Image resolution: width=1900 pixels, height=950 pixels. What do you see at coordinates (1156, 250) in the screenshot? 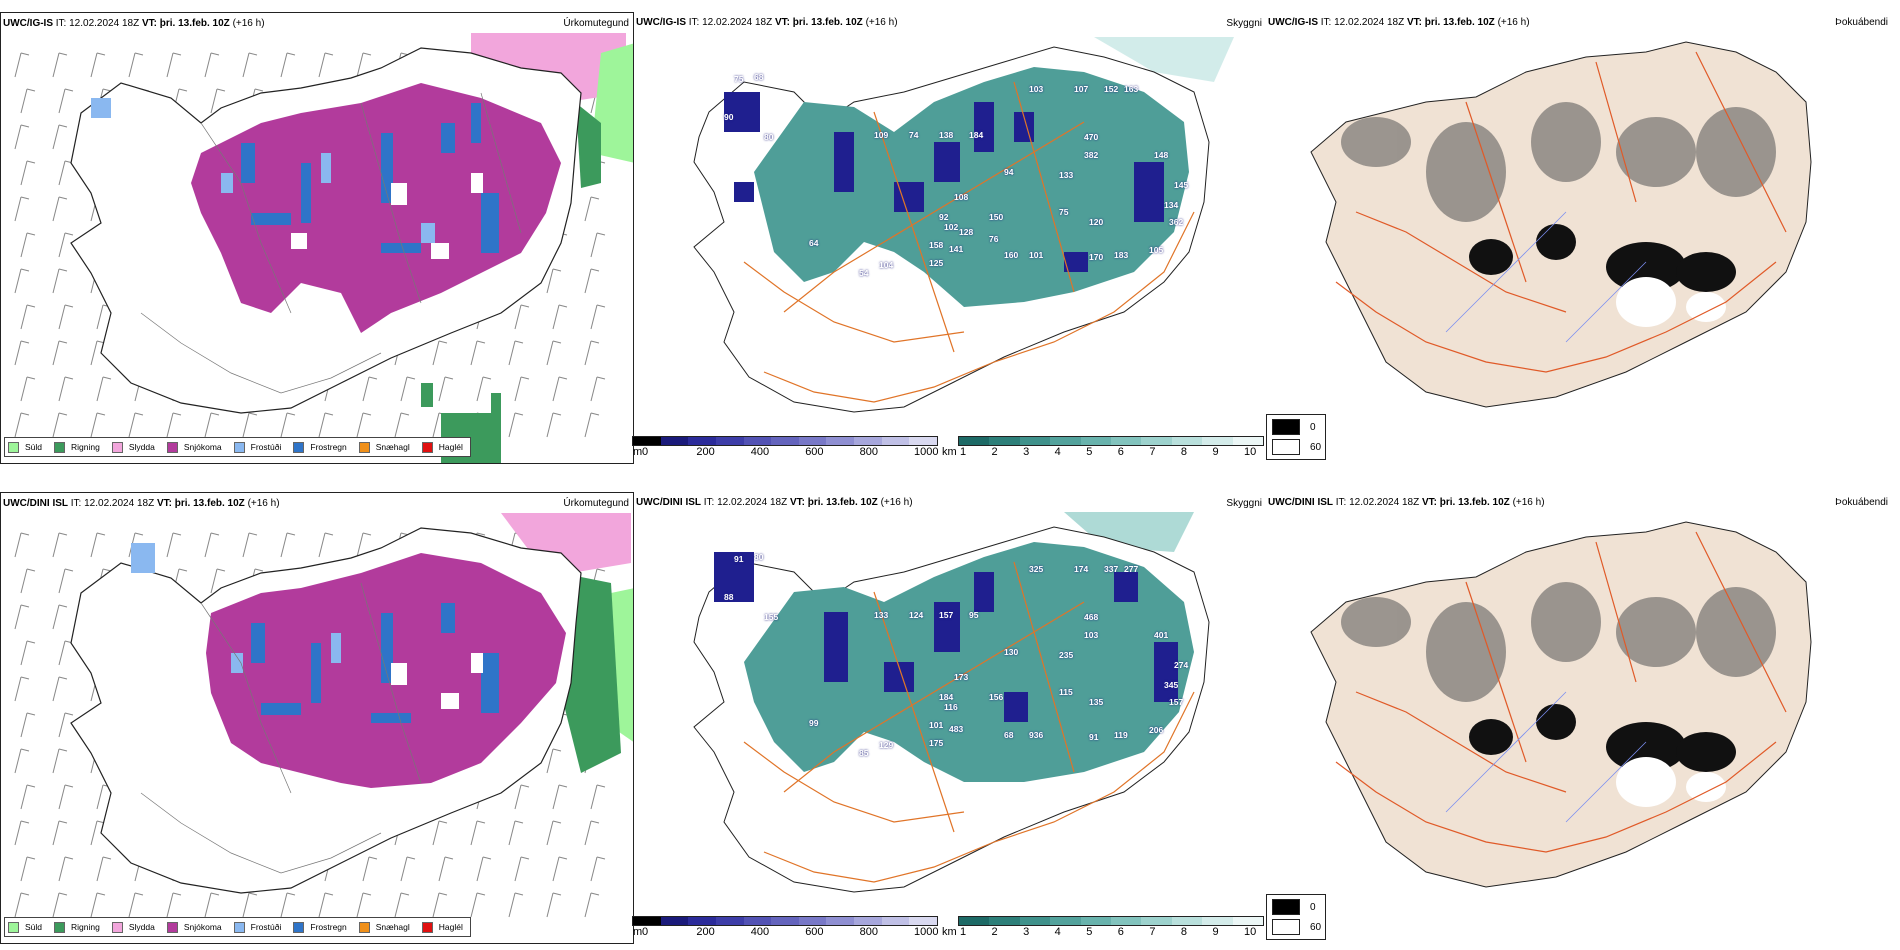
I see `map-value-label: 105` at bounding box center [1156, 250].